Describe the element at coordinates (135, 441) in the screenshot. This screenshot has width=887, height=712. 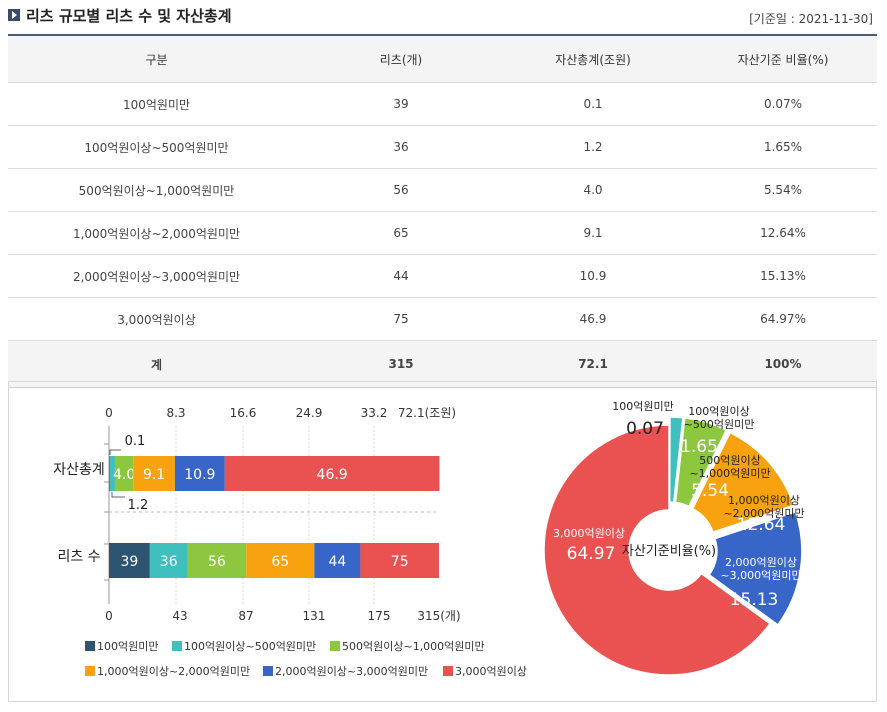
I see `bar-annotation: 0.1` at that location.